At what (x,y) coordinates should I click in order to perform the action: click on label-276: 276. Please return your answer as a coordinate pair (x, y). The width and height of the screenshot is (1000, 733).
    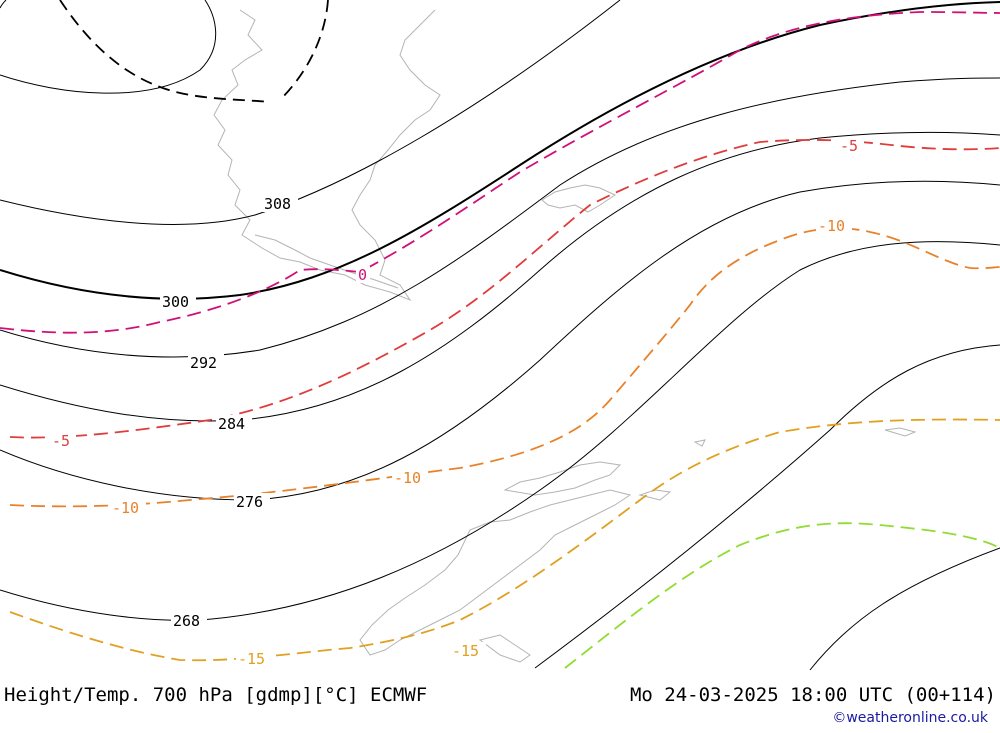
    Looking at the image, I should click on (249, 502).